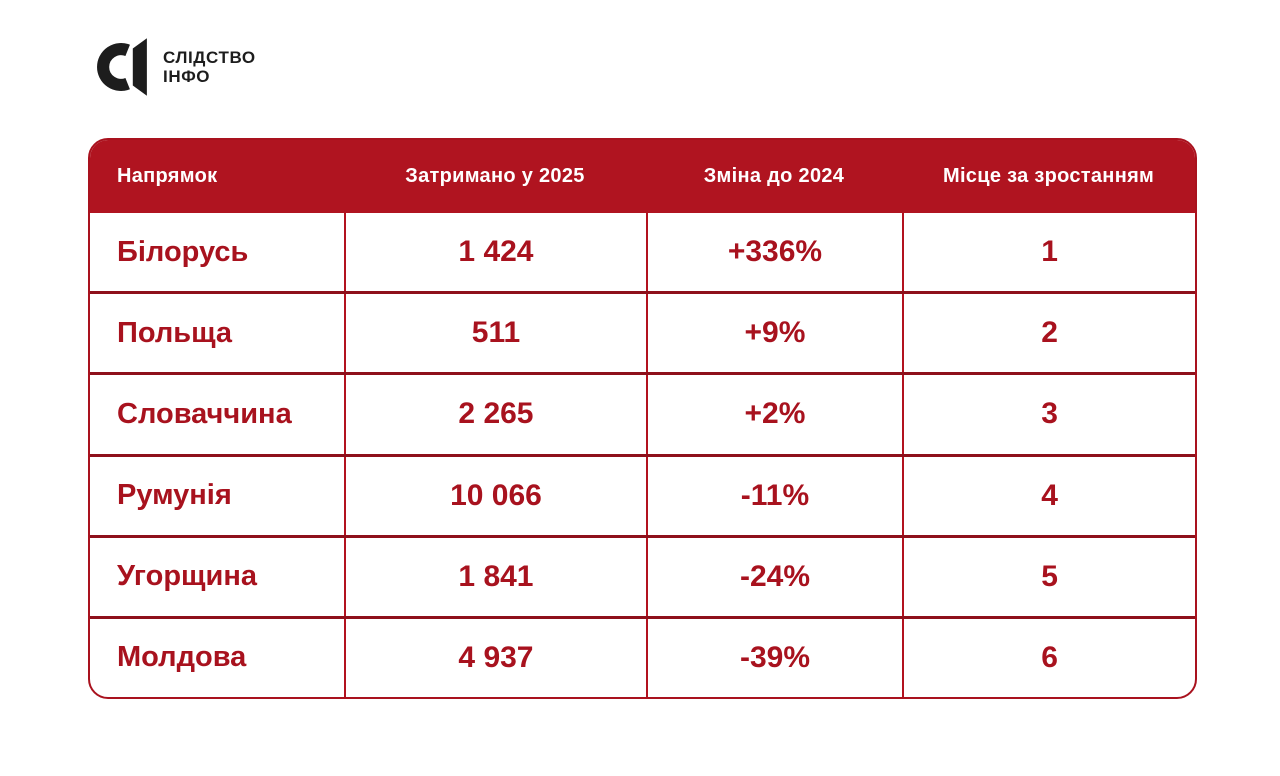 The height and width of the screenshot is (776, 1280). Describe the element at coordinates (1048, 176) in the screenshot. I see `column-header-growth-rank: Місце за зростанням` at that location.